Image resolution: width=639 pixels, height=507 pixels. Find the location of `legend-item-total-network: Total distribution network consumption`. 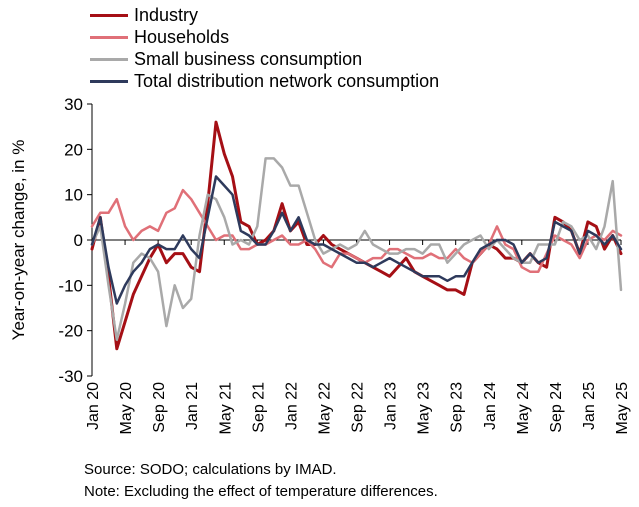

legend-item-total-network: Total distribution network consumption is located at coordinates (264, 81).